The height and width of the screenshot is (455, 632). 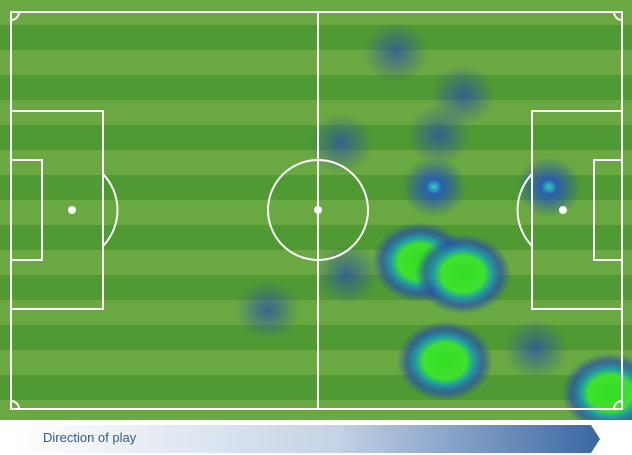 I want to click on left-penalty-spot, so click(x=72, y=210).